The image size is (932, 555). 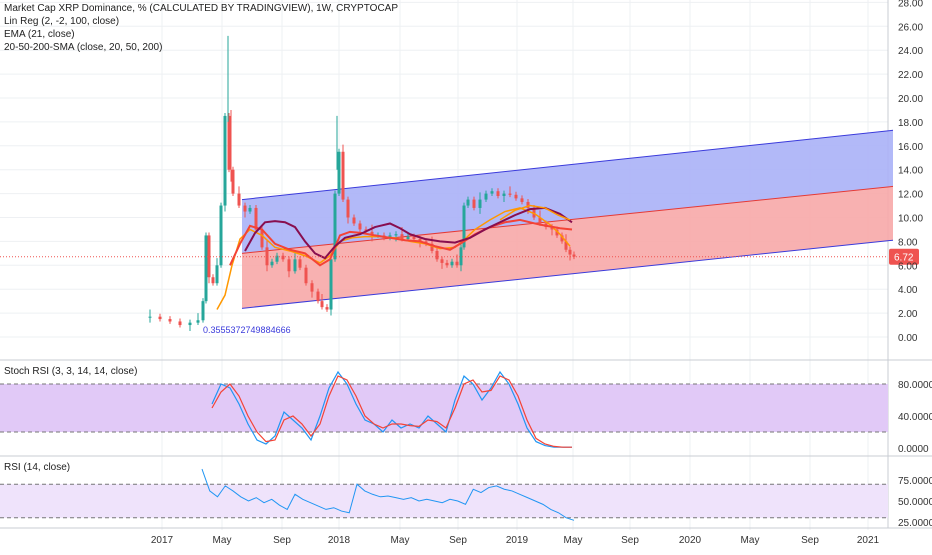 I want to click on price-tick-label: 22.00, so click(x=910, y=75).